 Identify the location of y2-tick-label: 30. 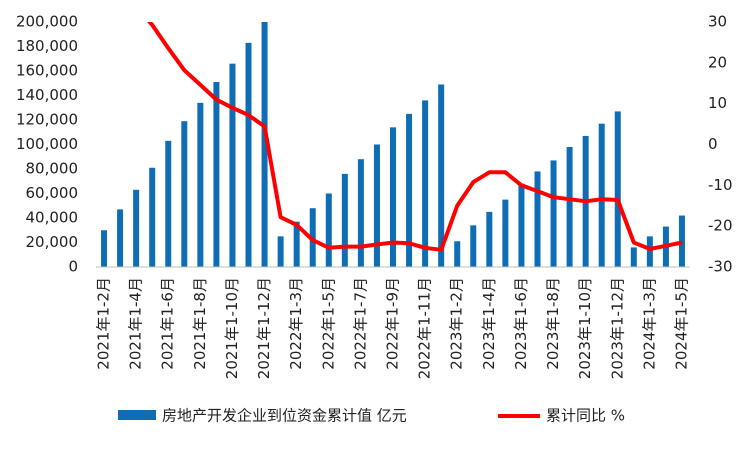
(717, 22).